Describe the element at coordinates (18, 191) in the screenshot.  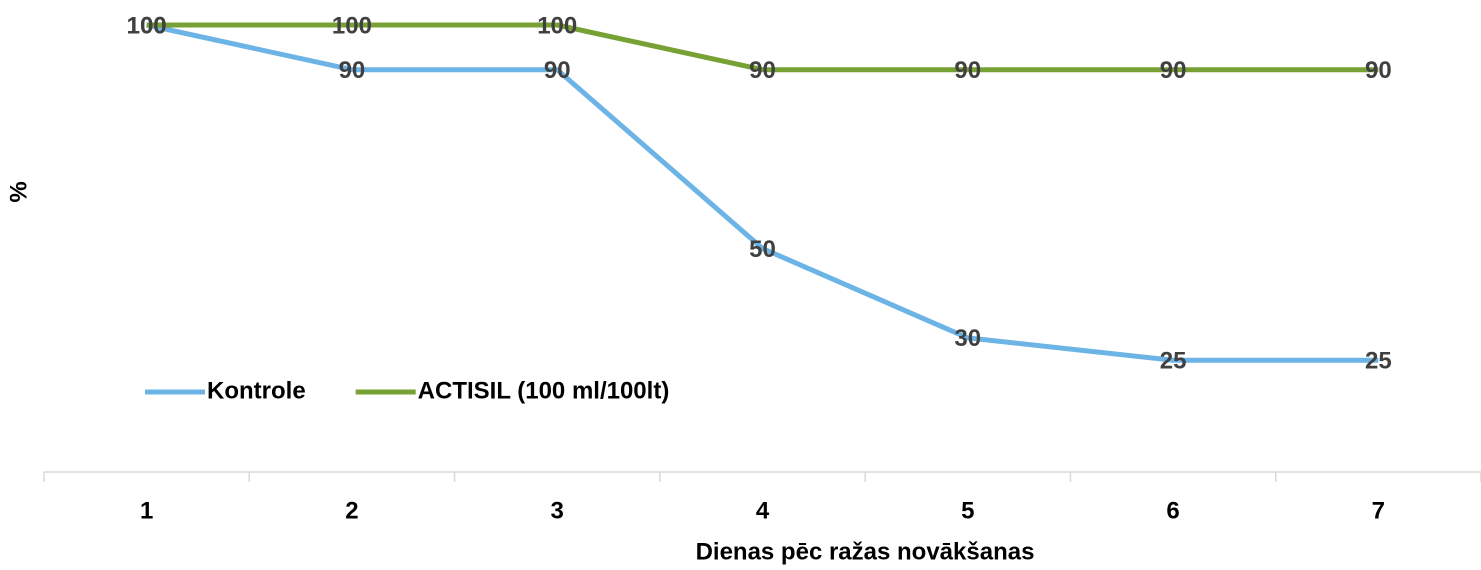
I see `y-axis-label: %` at that location.